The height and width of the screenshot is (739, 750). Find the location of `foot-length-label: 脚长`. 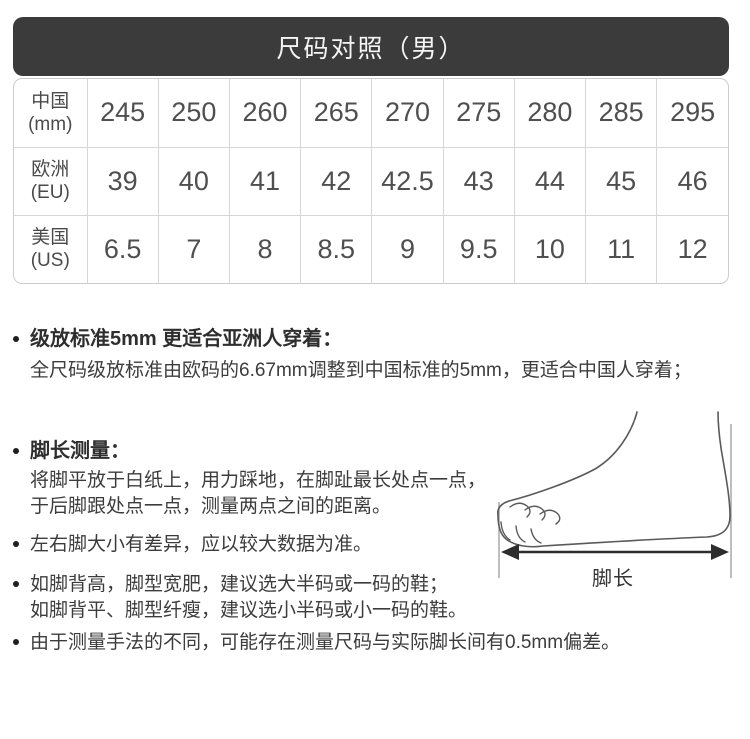

foot-length-label: 脚长 is located at coordinates (613, 579).